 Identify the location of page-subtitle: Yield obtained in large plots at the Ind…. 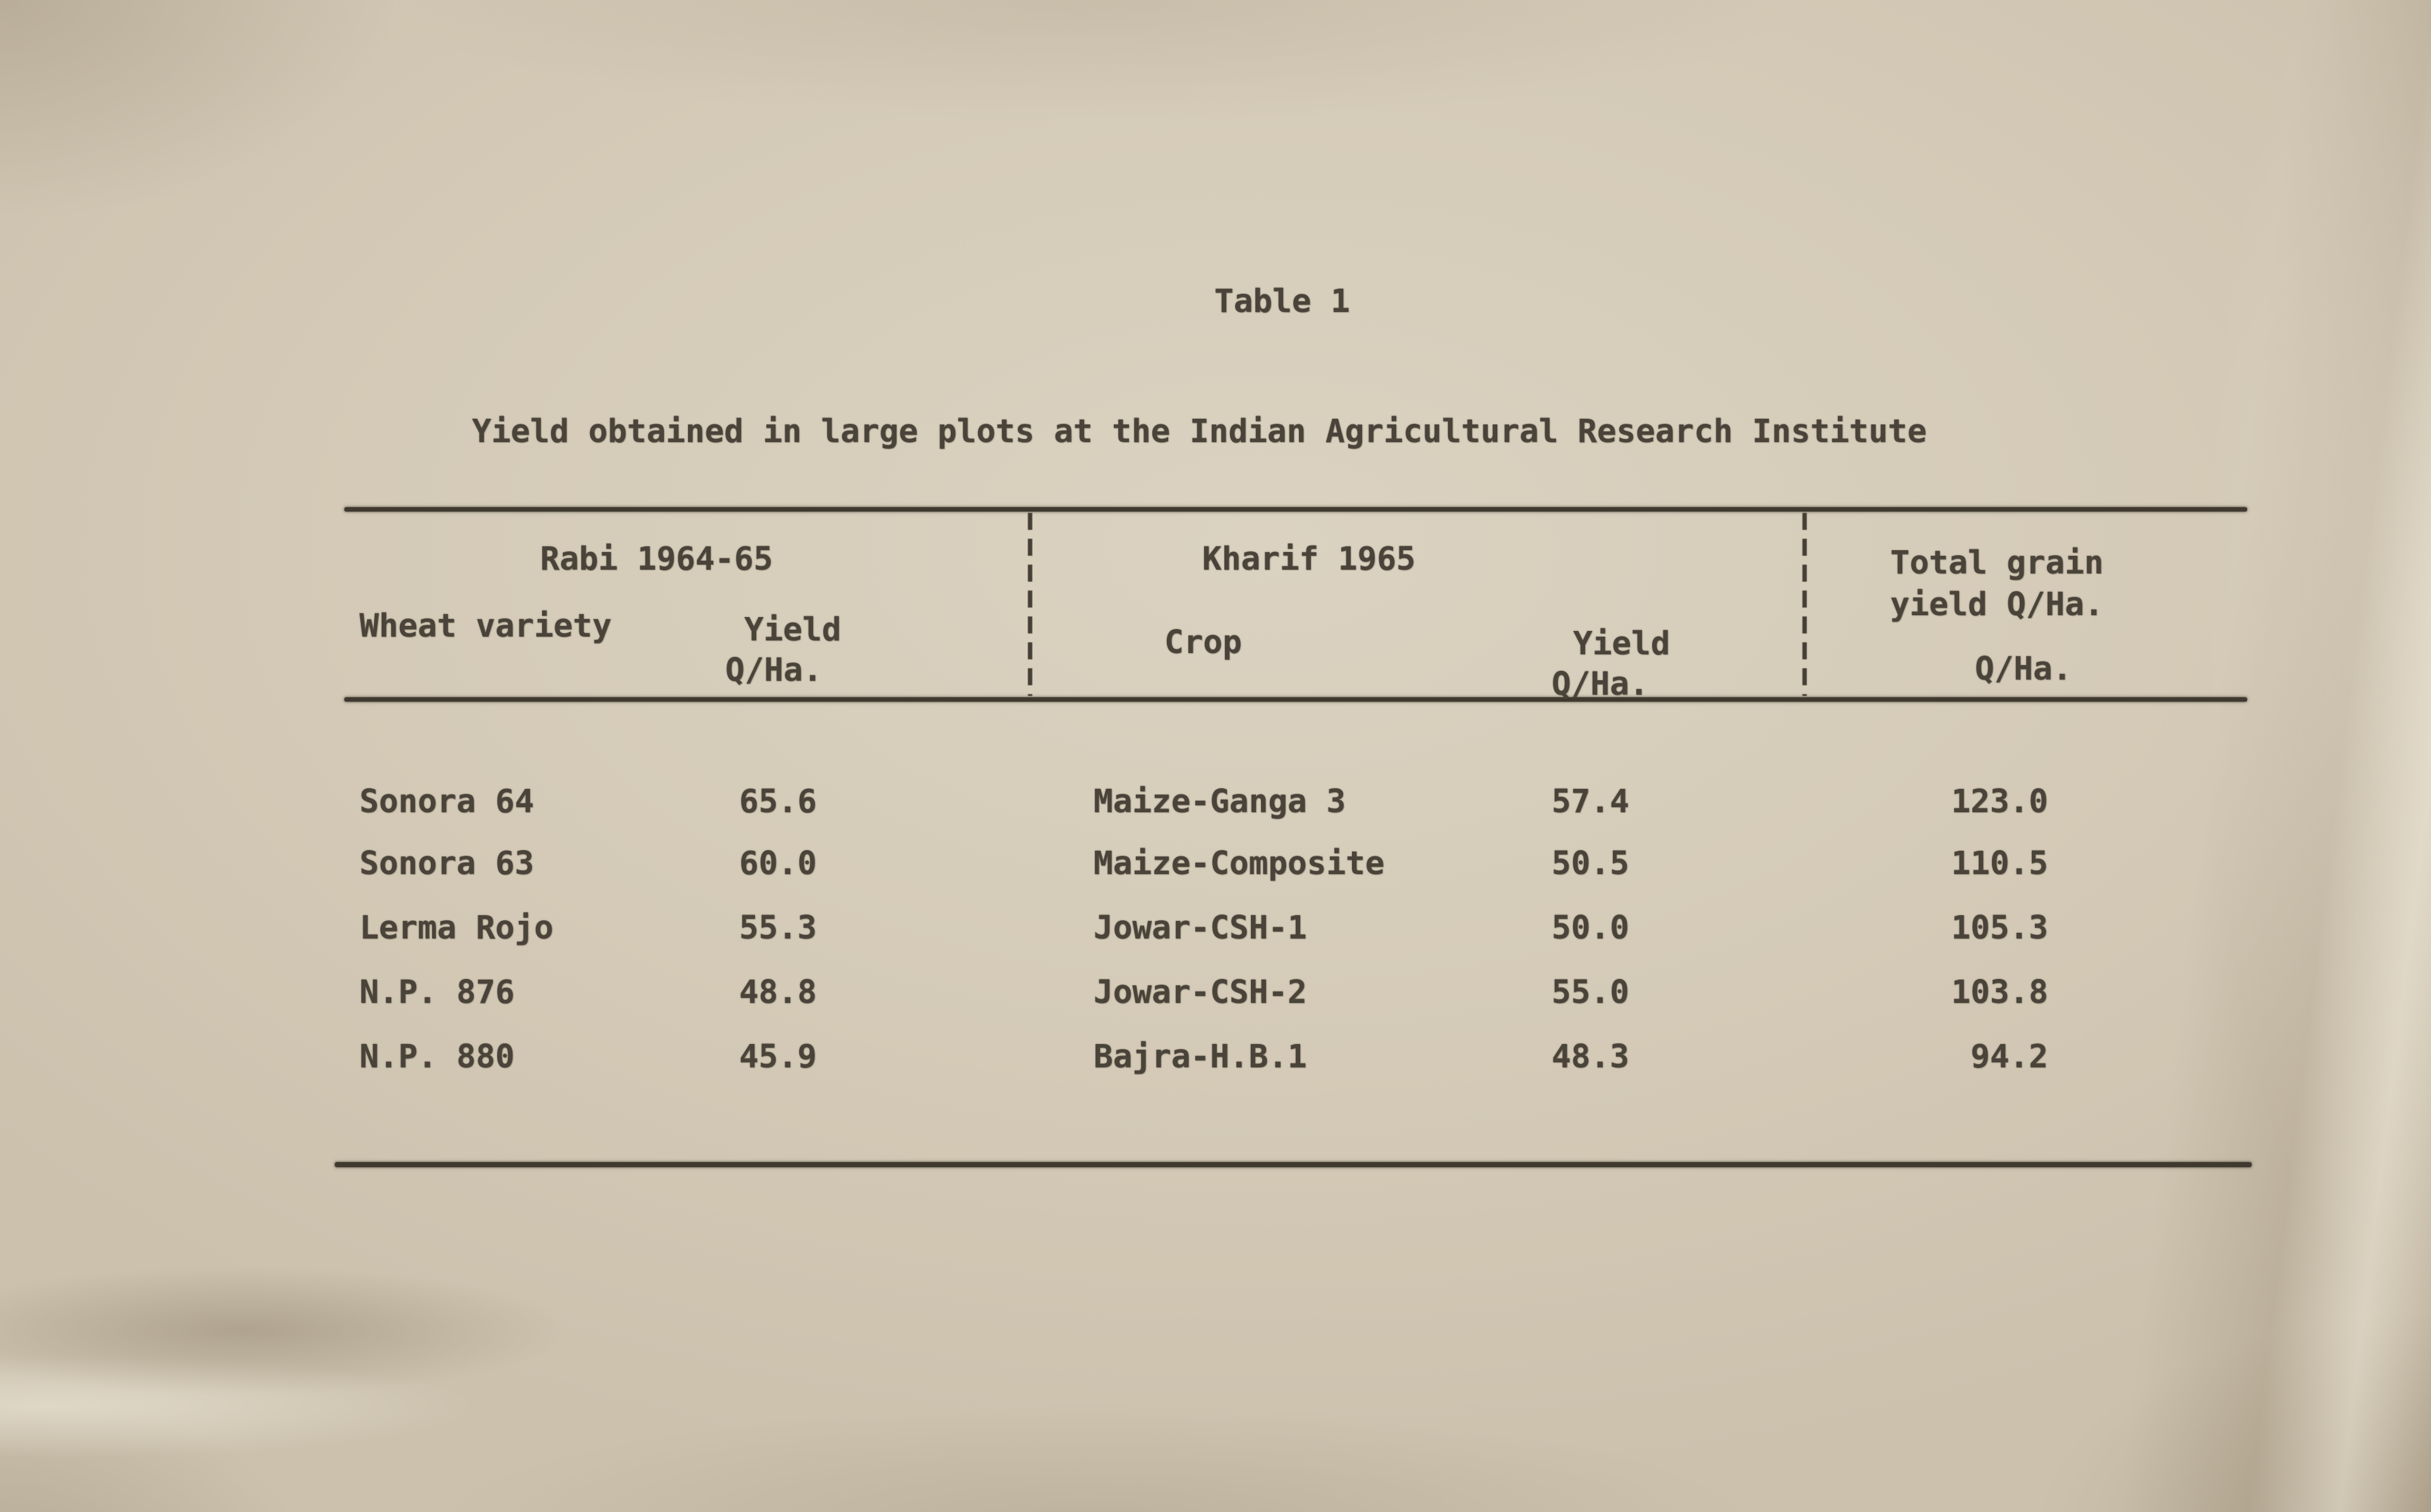
(1200, 431).